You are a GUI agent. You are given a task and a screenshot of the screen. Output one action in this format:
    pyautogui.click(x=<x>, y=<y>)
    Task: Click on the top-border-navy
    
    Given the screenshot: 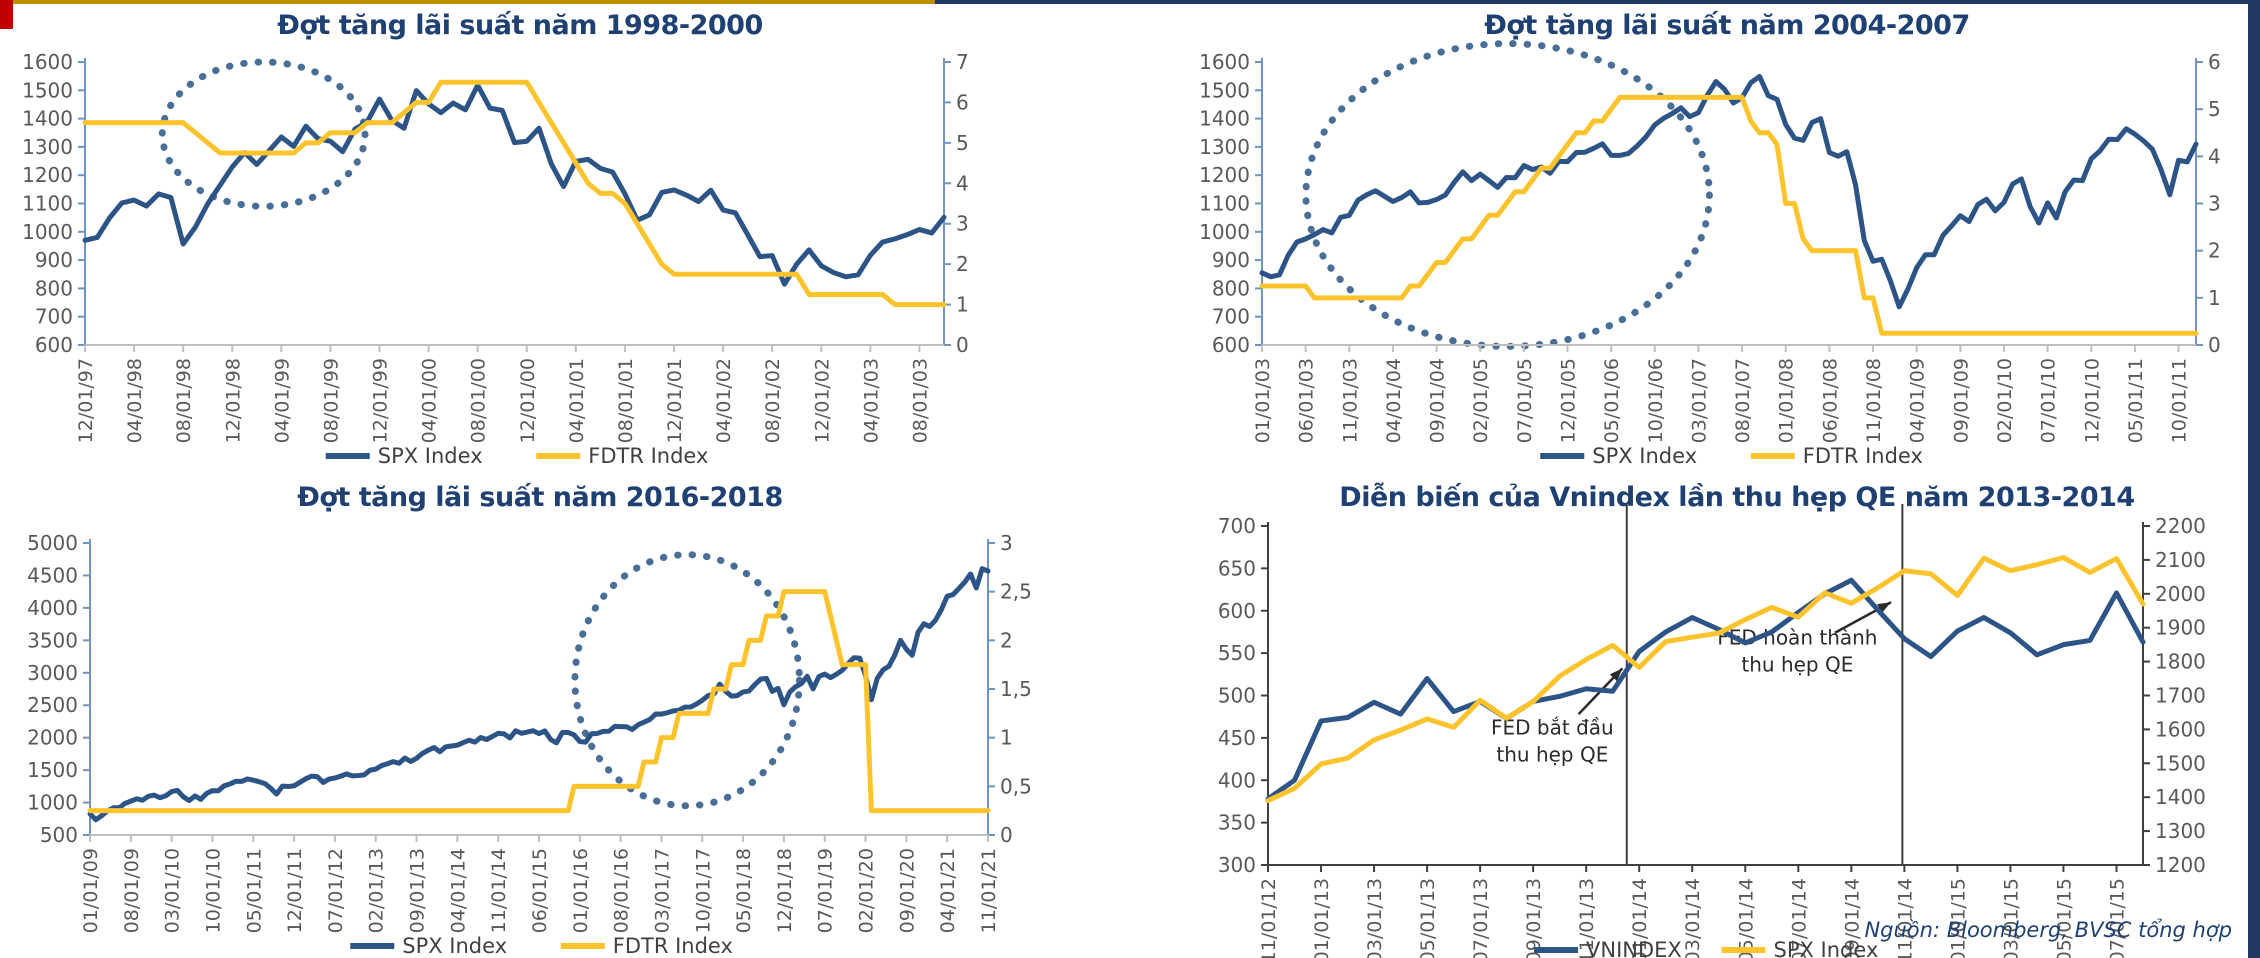 What is the action you would take?
    pyautogui.click(x=1597, y=2)
    